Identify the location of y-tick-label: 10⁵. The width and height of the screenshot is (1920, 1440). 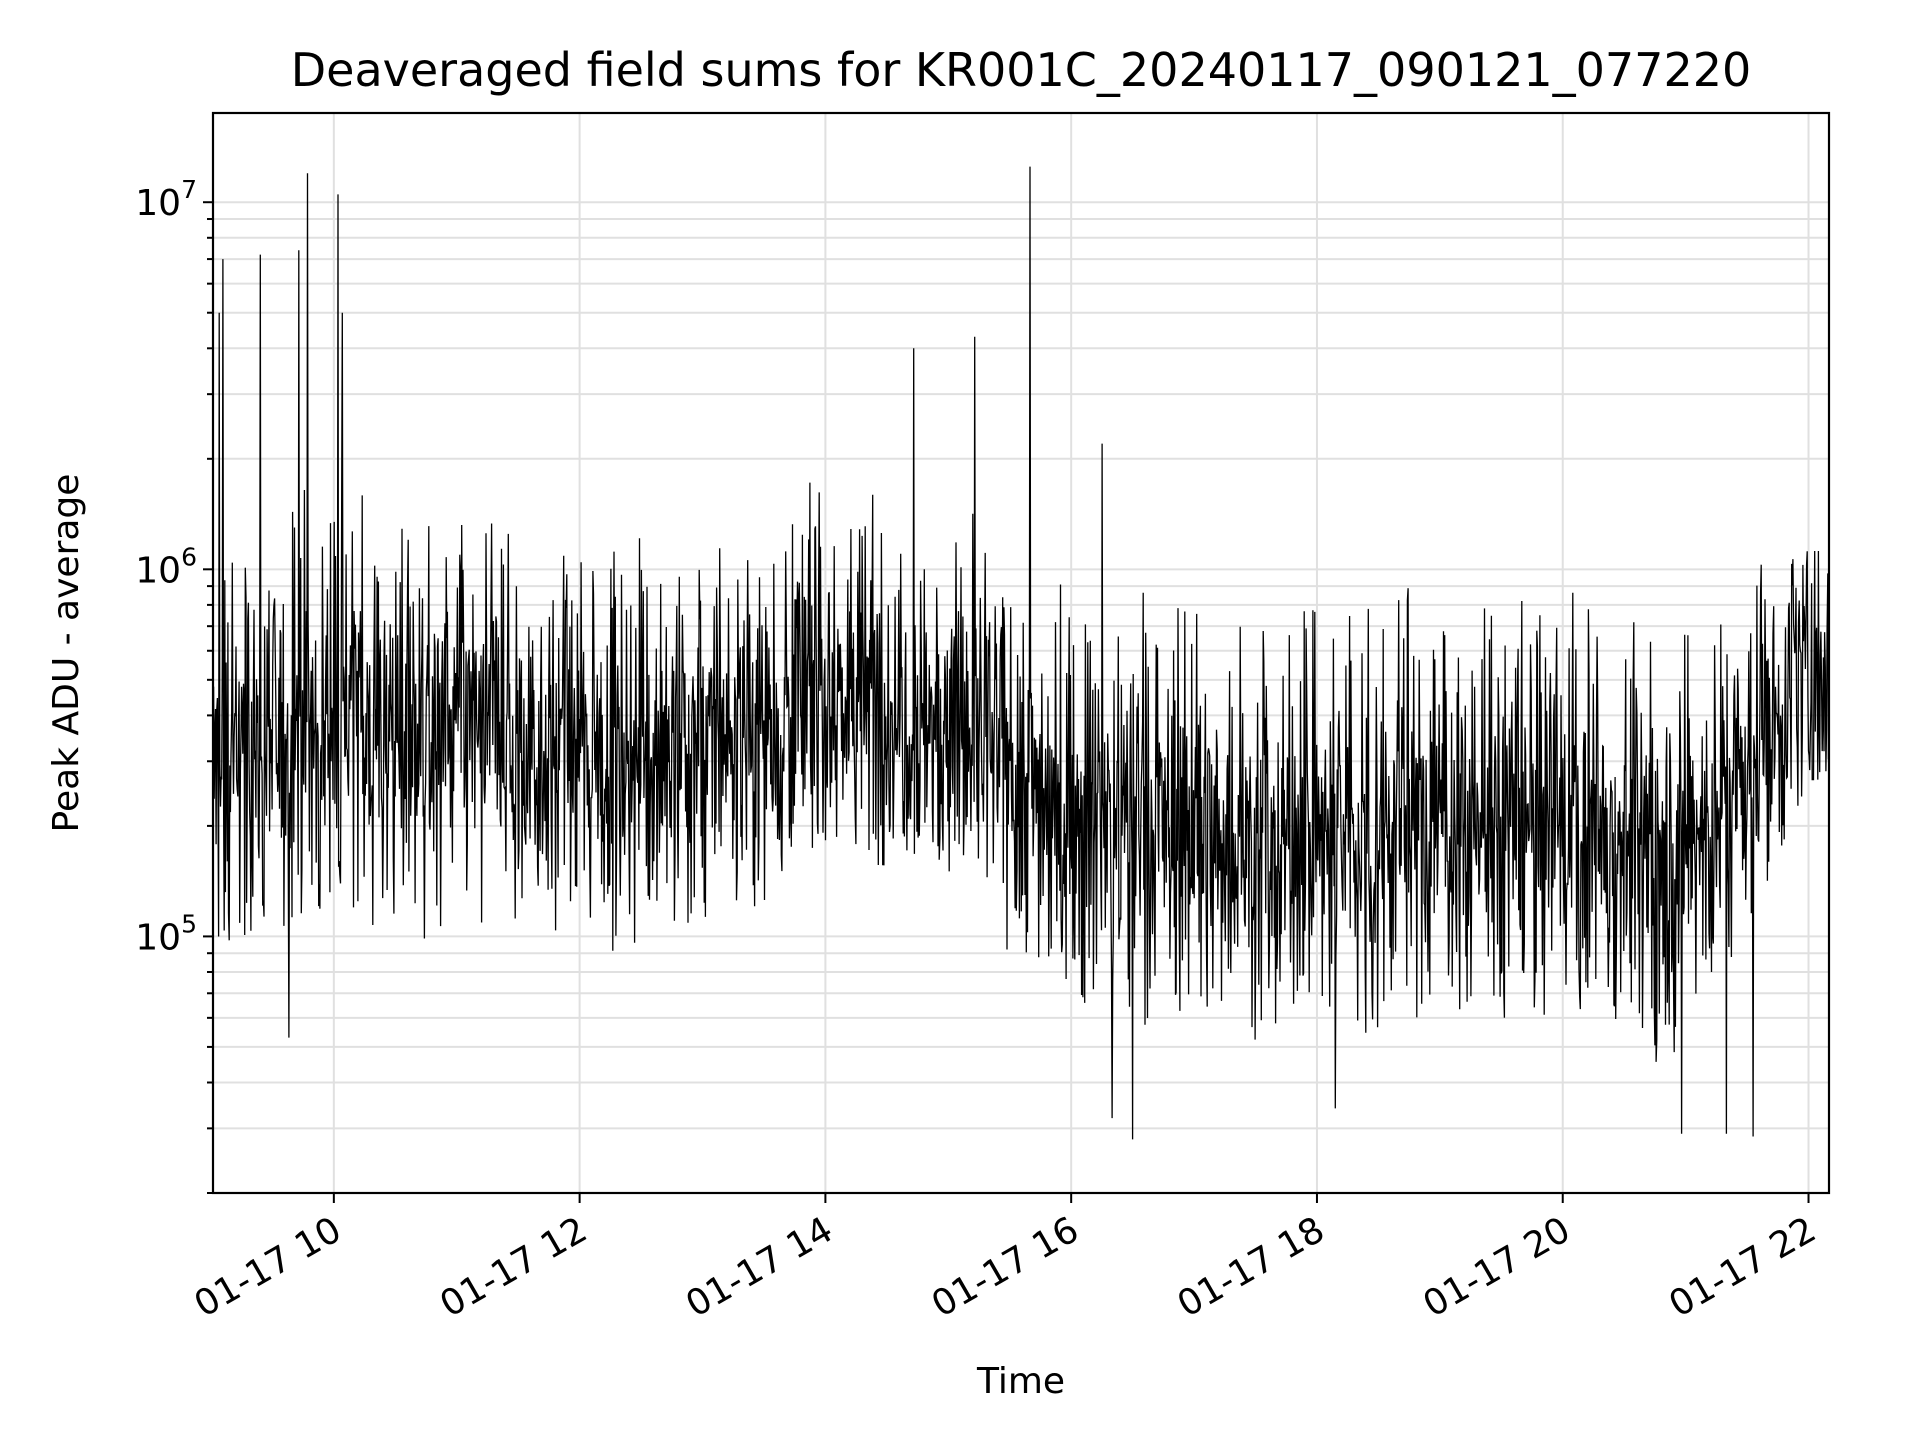
(166, 933).